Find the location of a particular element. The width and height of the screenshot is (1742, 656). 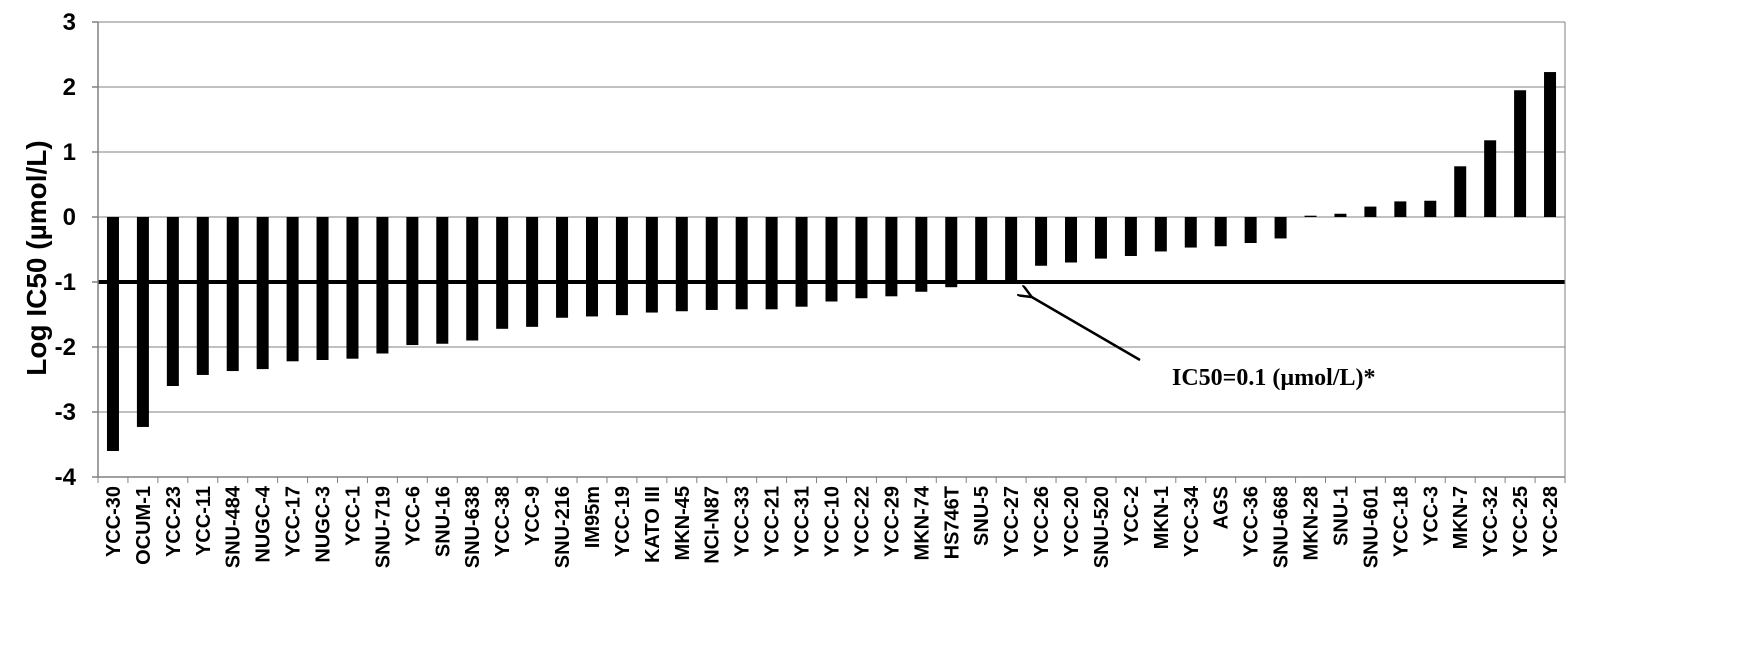

y-tick-label: 0 is located at coordinates (69, 217).